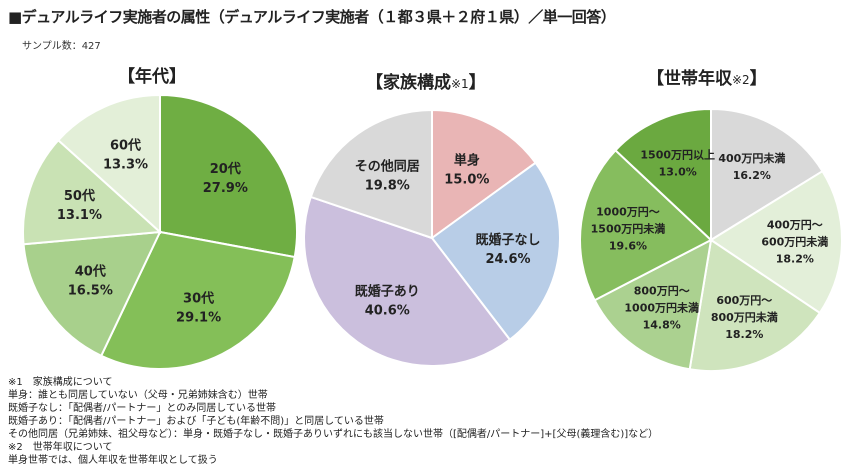  What do you see at coordinates (138, 395) in the screenshot?
I see `footnote: 単身：誰とも同居していない（父母・兄弟姉妹含む）世帯` at bounding box center [138, 395].